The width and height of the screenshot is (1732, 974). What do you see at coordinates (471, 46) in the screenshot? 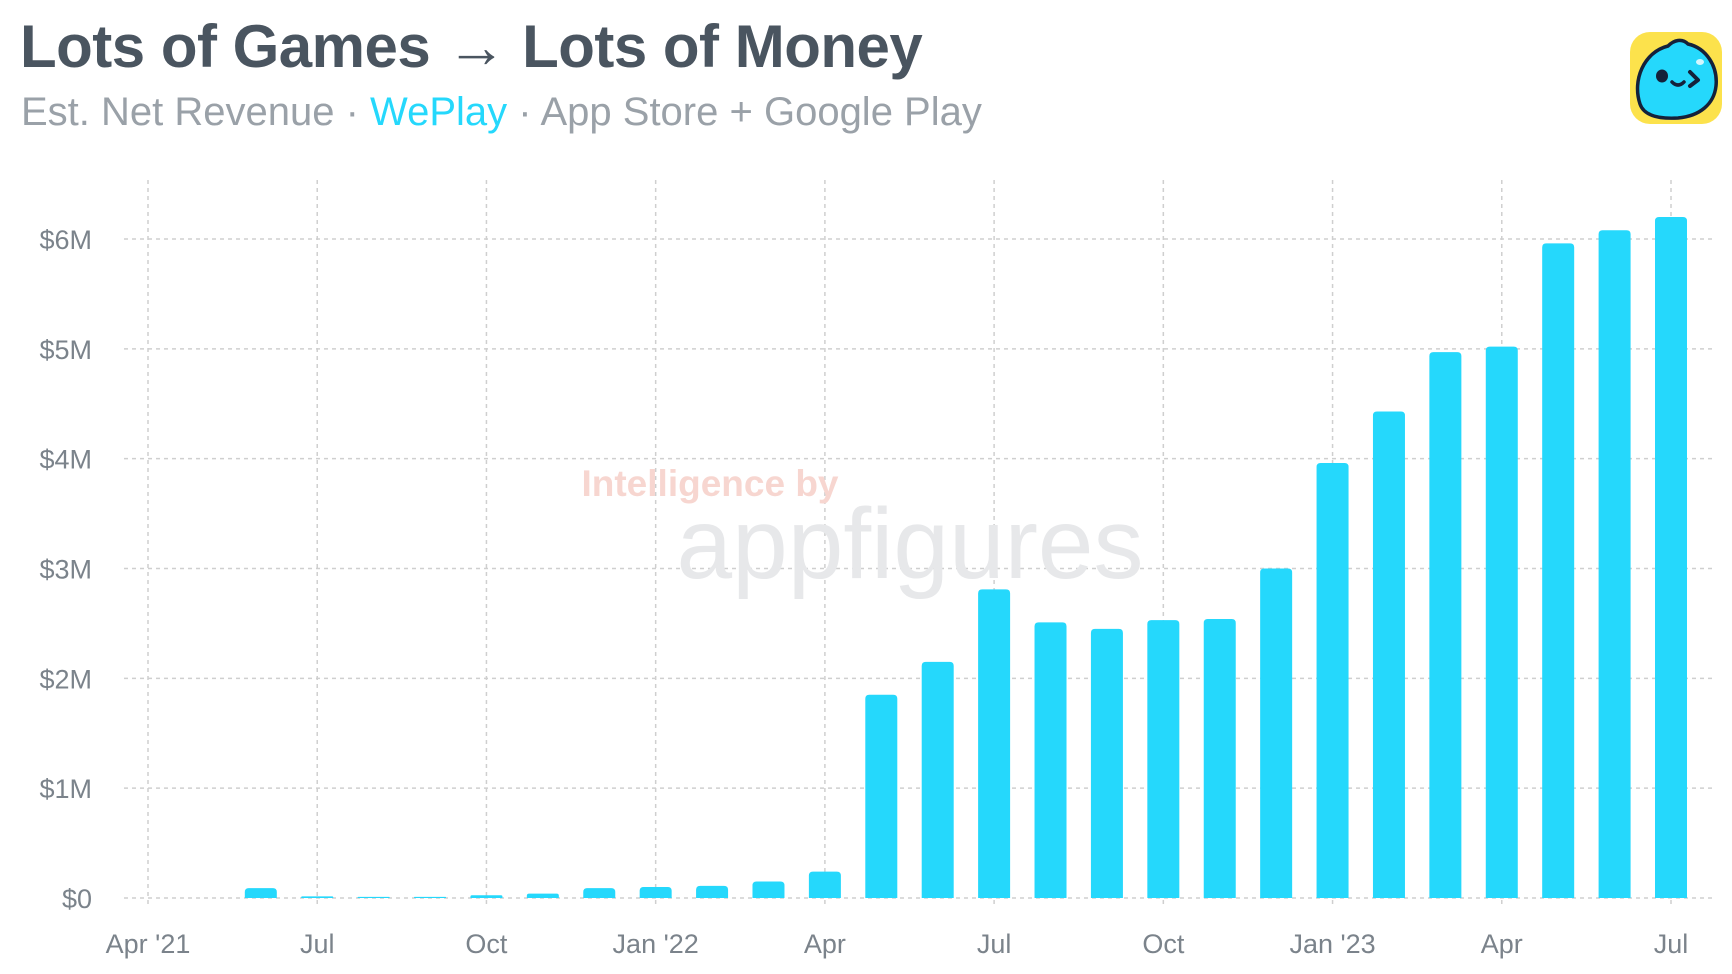
I see `chart-title: Lots of Games → Lots of Money` at bounding box center [471, 46].